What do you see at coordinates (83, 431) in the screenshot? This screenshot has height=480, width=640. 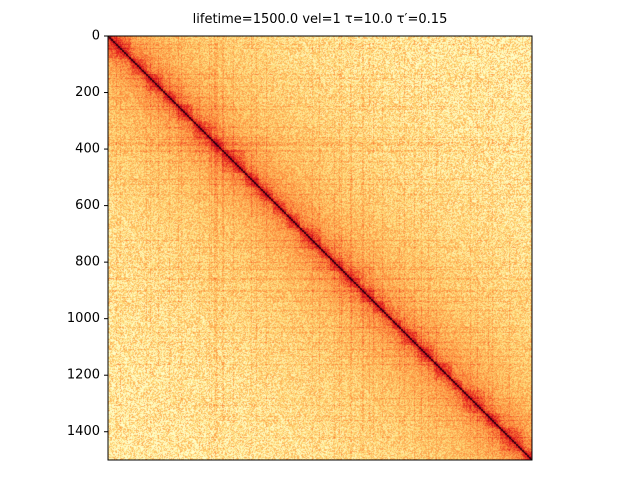 I see `y-tick-label: 1400` at bounding box center [83, 431].